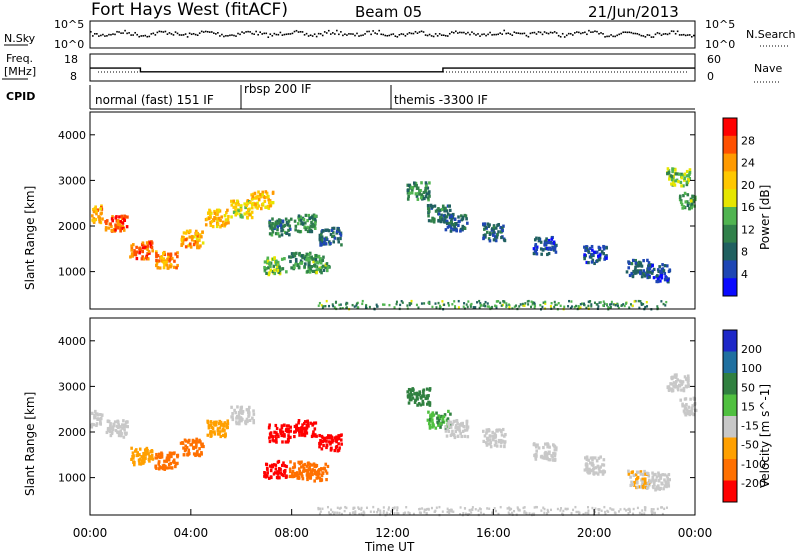 This screenshot has height=554, width=800. I want to click on x-tick-label: 12:00, so click(392, 533).